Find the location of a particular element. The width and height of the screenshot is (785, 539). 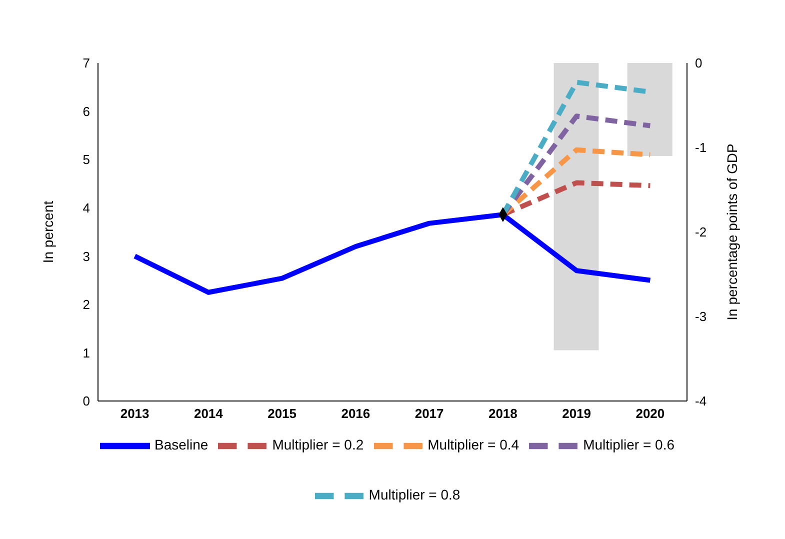

legend-label: Multiplier = 0.4 is located at coordinates (474, 444).